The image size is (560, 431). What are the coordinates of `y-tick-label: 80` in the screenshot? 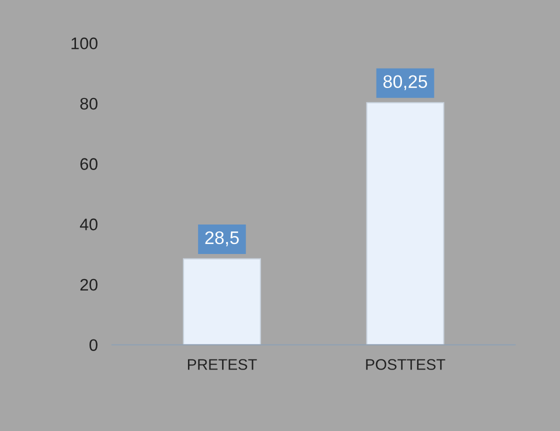 It's located at (89, 104).